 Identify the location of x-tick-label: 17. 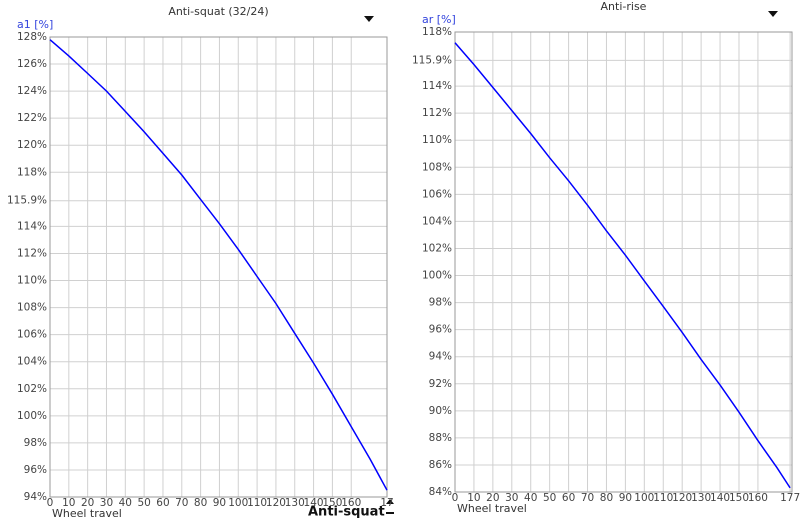
(386, 503).